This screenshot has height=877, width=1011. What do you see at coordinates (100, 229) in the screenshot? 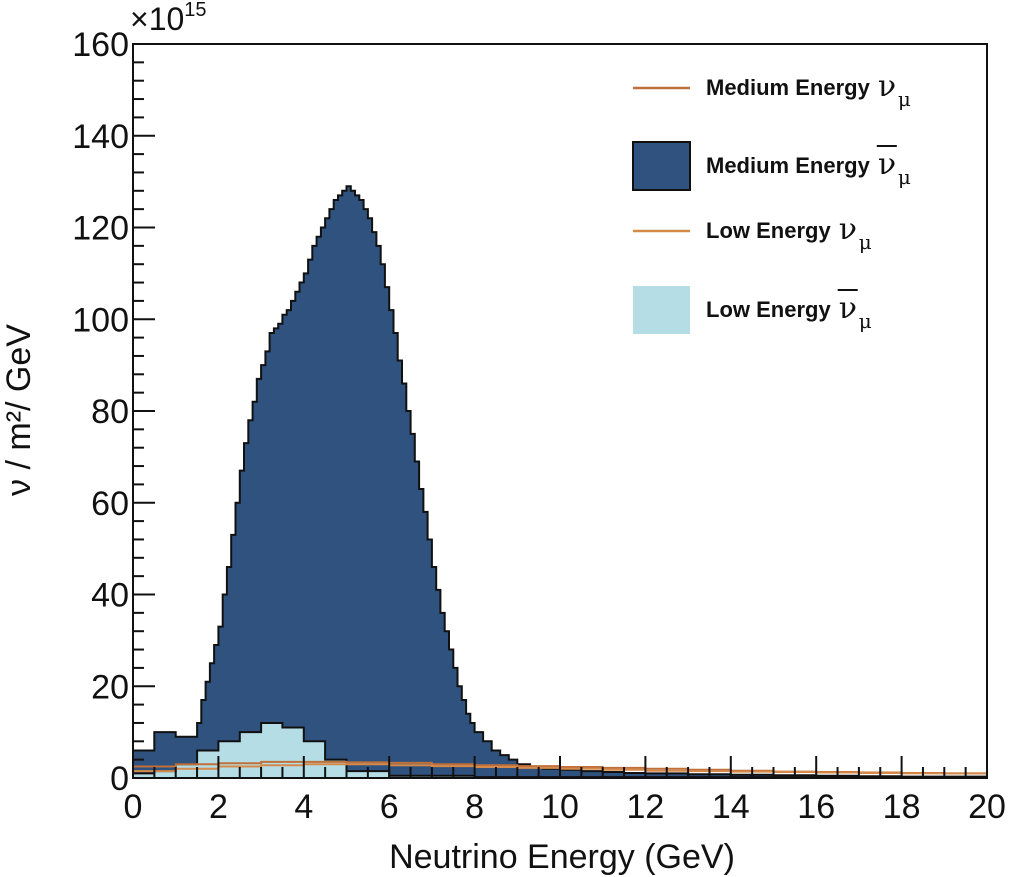
I see `y-tick-label: 120` at bounding box center [100, 229].